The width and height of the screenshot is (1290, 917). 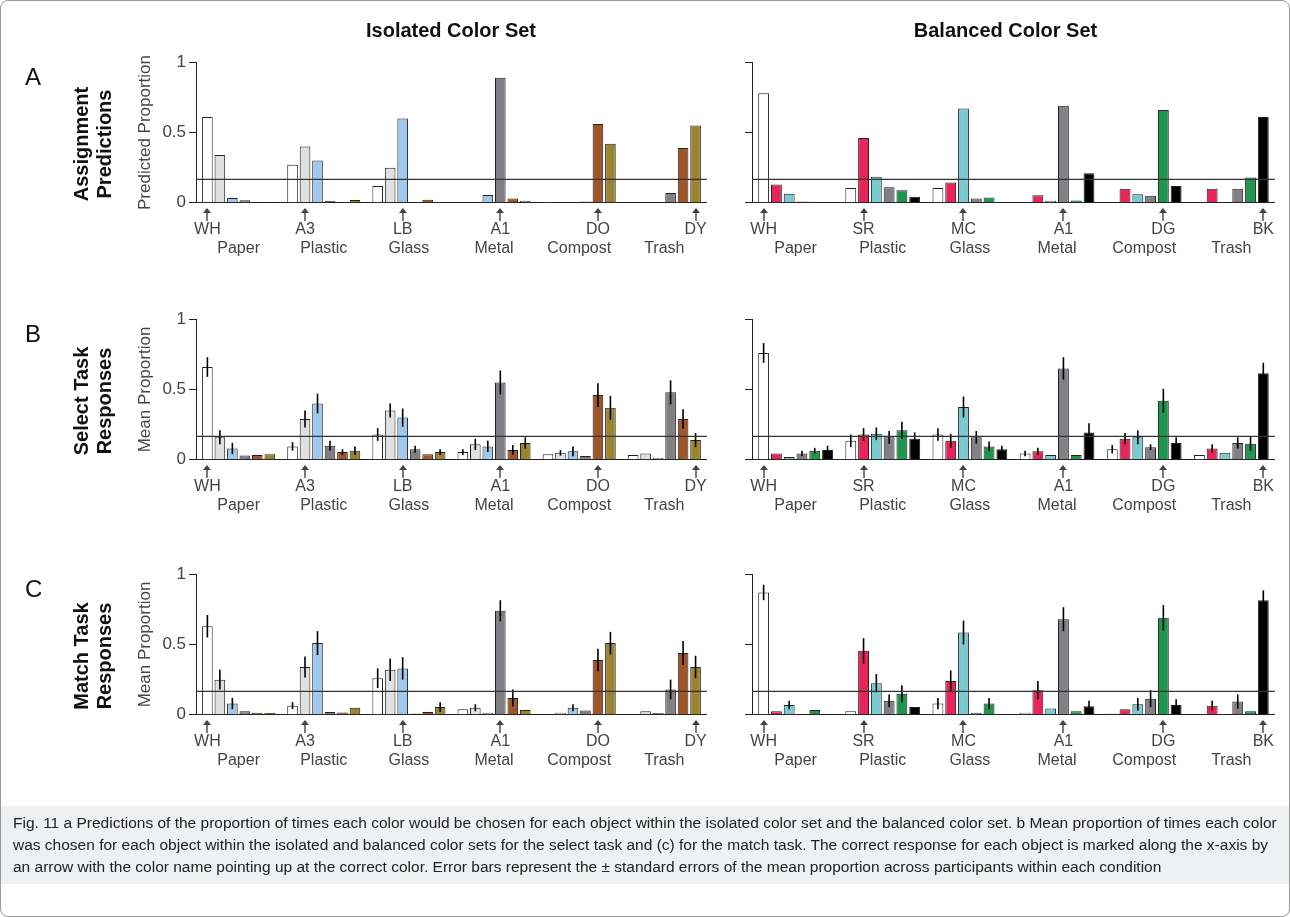 What do you see at coordinates (1005, 30) in the screenshot?
I see `chart-title: Balanced Color Set` at bounding box center [1005, 30].